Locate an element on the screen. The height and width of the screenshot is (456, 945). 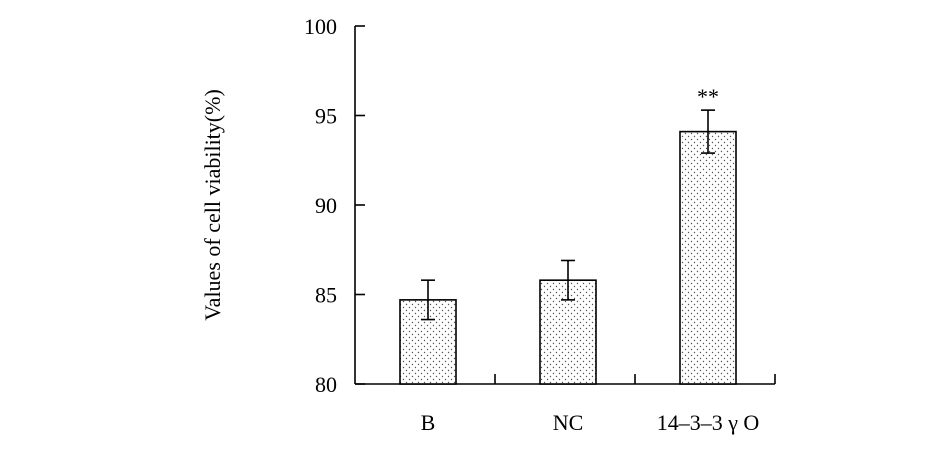
x-category-label-2: 14–3–3 γ O is located at coordinates (708, 422).